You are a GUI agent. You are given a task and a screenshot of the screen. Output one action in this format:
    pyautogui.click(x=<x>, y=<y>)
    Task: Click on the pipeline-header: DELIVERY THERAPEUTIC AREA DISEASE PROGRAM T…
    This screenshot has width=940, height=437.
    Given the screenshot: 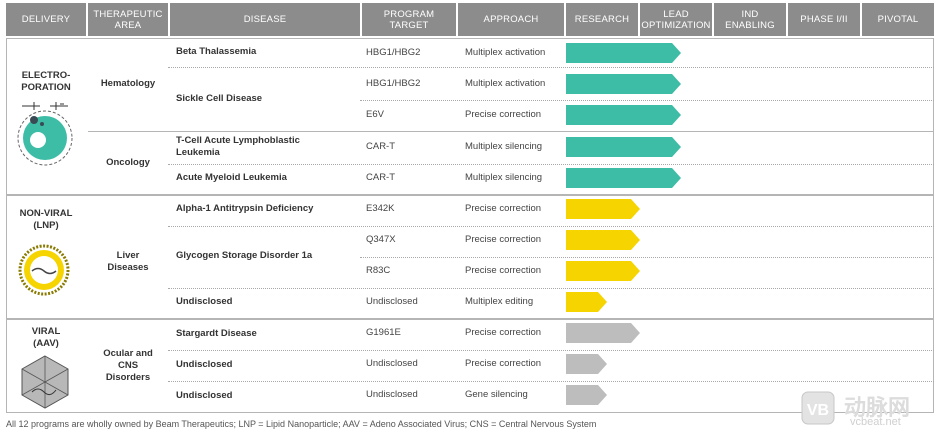 What is the action you would take?
    pyautogui.click(x=470, y=19)
    